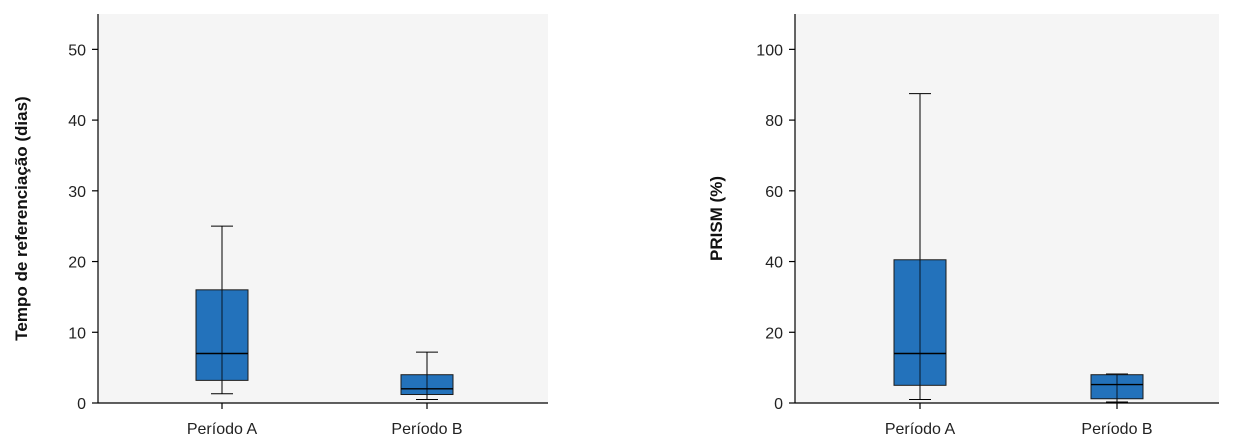 This screenshot has height=443, width=1240. I want to click on chart0-y-tick-label-2: 20, so click(77, 263).